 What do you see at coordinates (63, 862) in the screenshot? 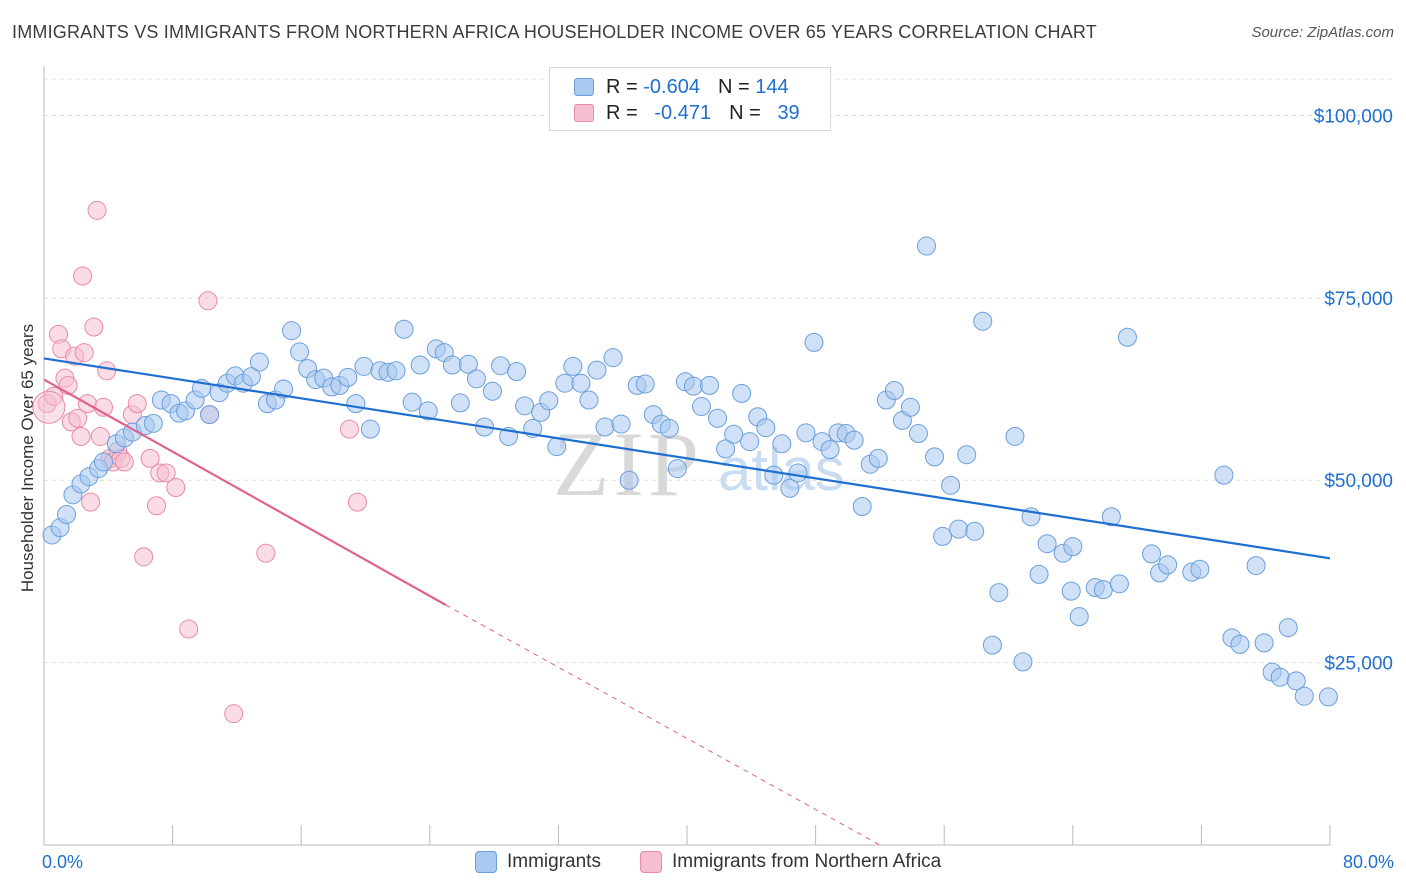
I see `x-tick-label-min: 0.0%` at bounding box center [63, 862].